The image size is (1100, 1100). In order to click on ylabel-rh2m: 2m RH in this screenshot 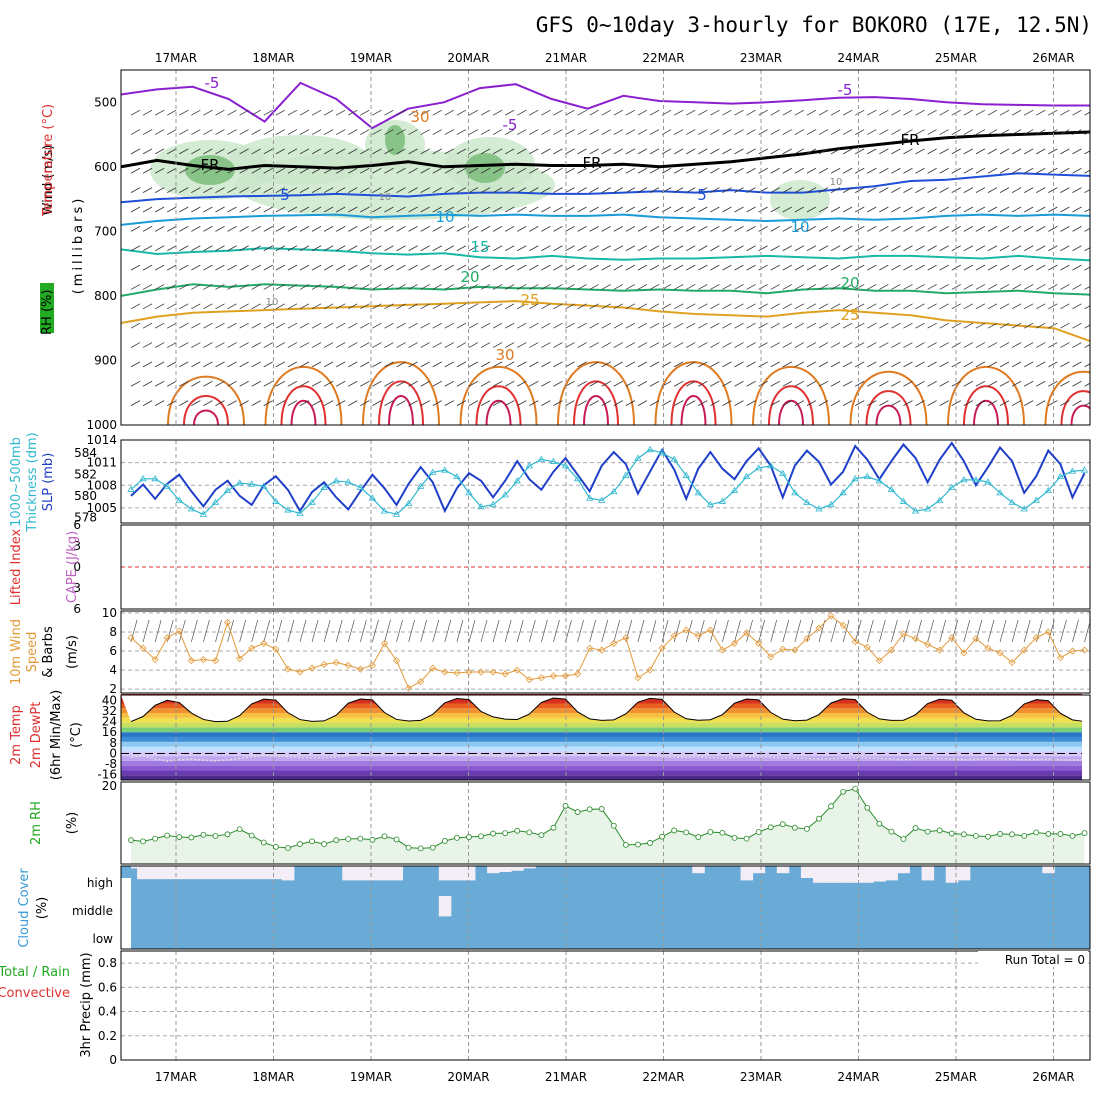, I will do `click(36, 823)`.